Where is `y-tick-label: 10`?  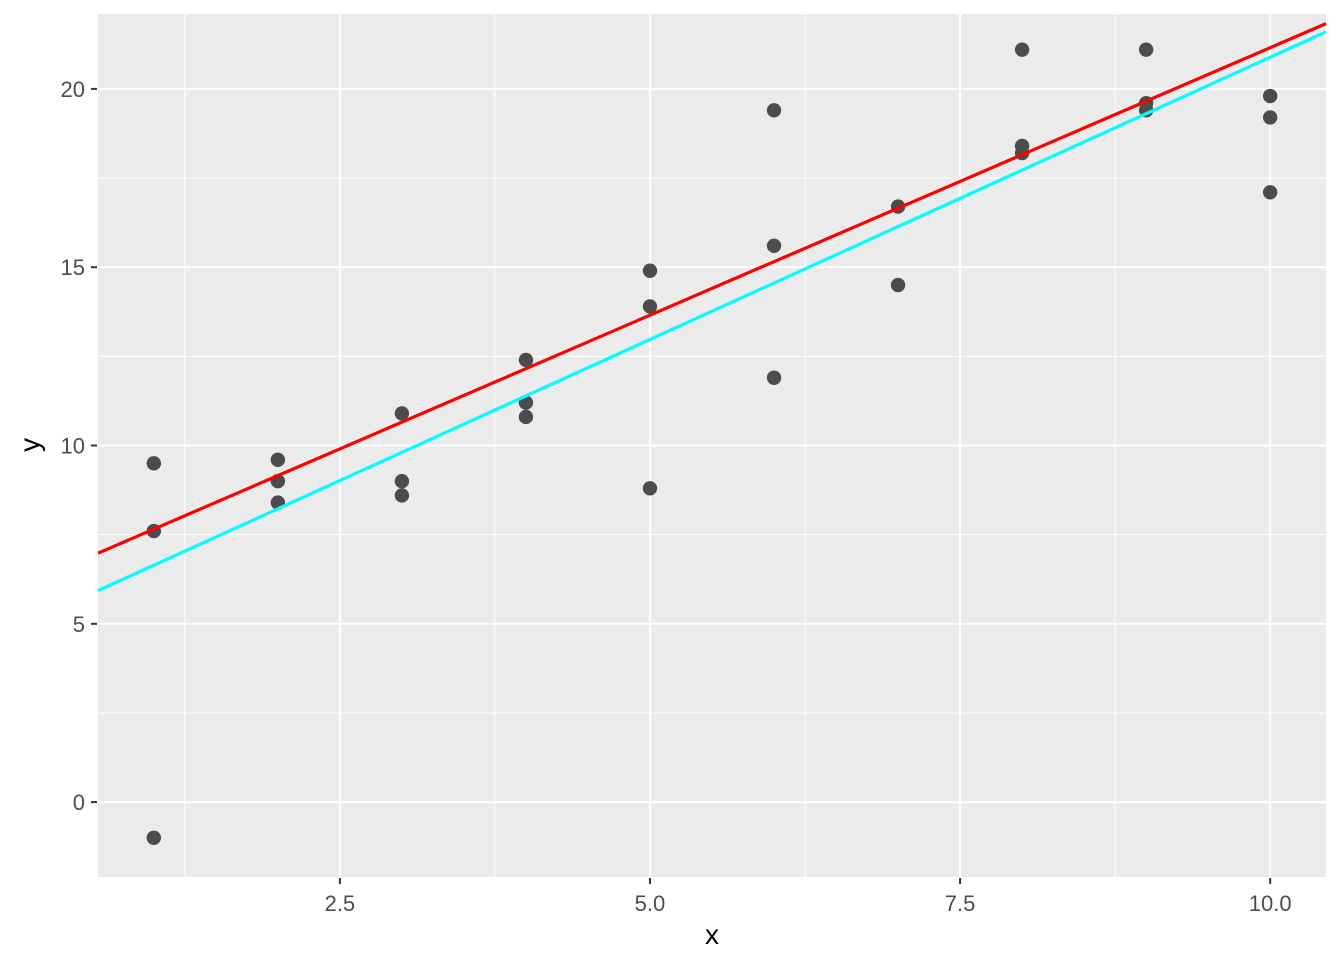 y-tick-label: 10 is located at coordinates (73, 446).